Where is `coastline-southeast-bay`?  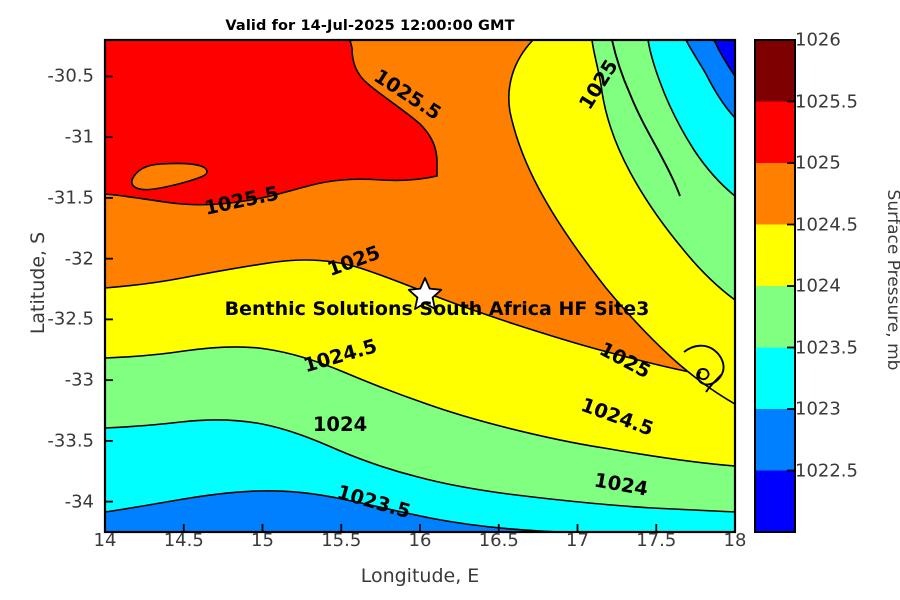
coastline-southeast-bay is located at coordinates (704, 365).